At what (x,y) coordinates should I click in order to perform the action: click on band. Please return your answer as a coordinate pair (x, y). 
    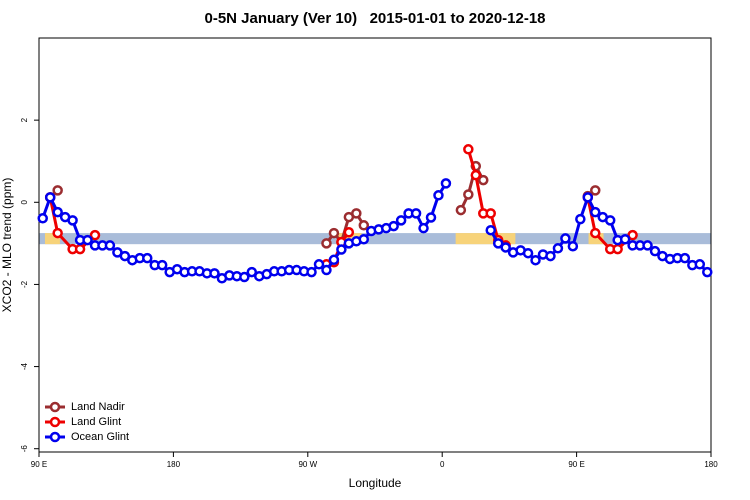
    Looking at the image, I should click on (375, 239).